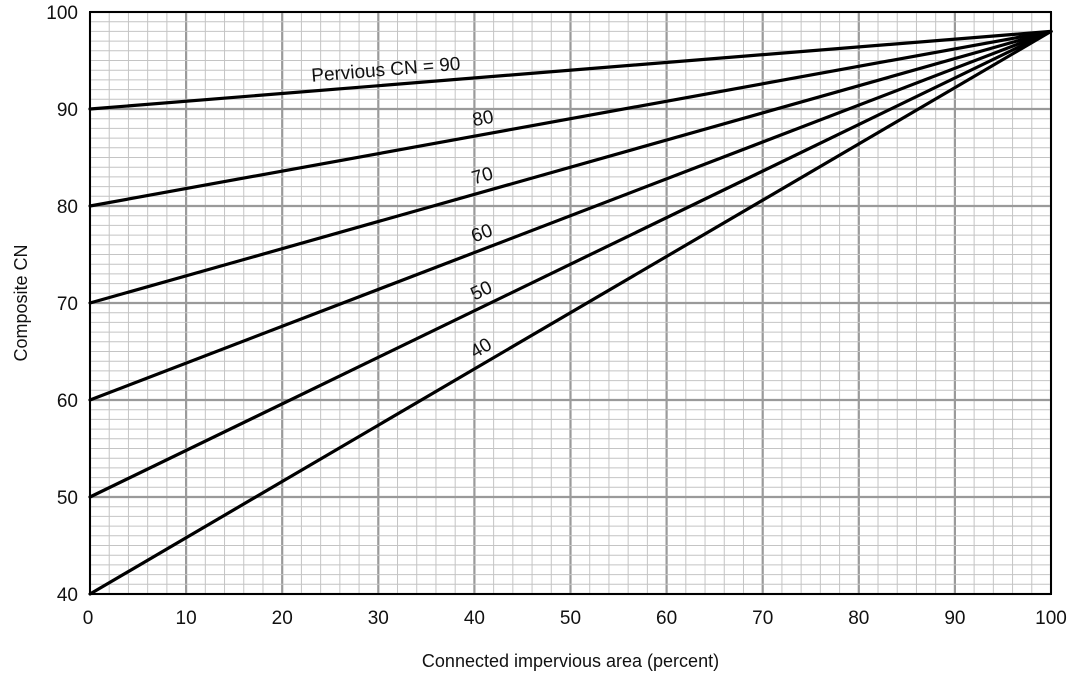 This screenshot has height=683, width=1071. I want to click on x-tick-label: 0, so click(88, 618).